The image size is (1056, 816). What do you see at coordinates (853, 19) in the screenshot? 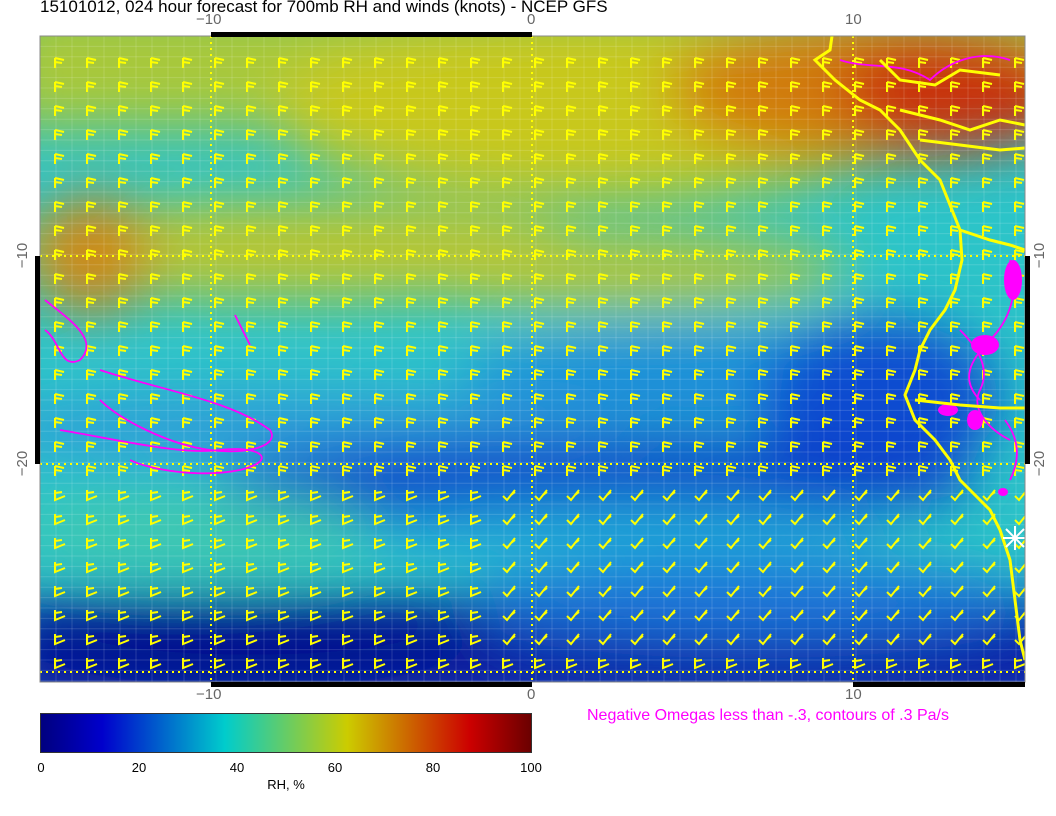
I see `x-tick-top: 10` at bounding box center [853, 19].